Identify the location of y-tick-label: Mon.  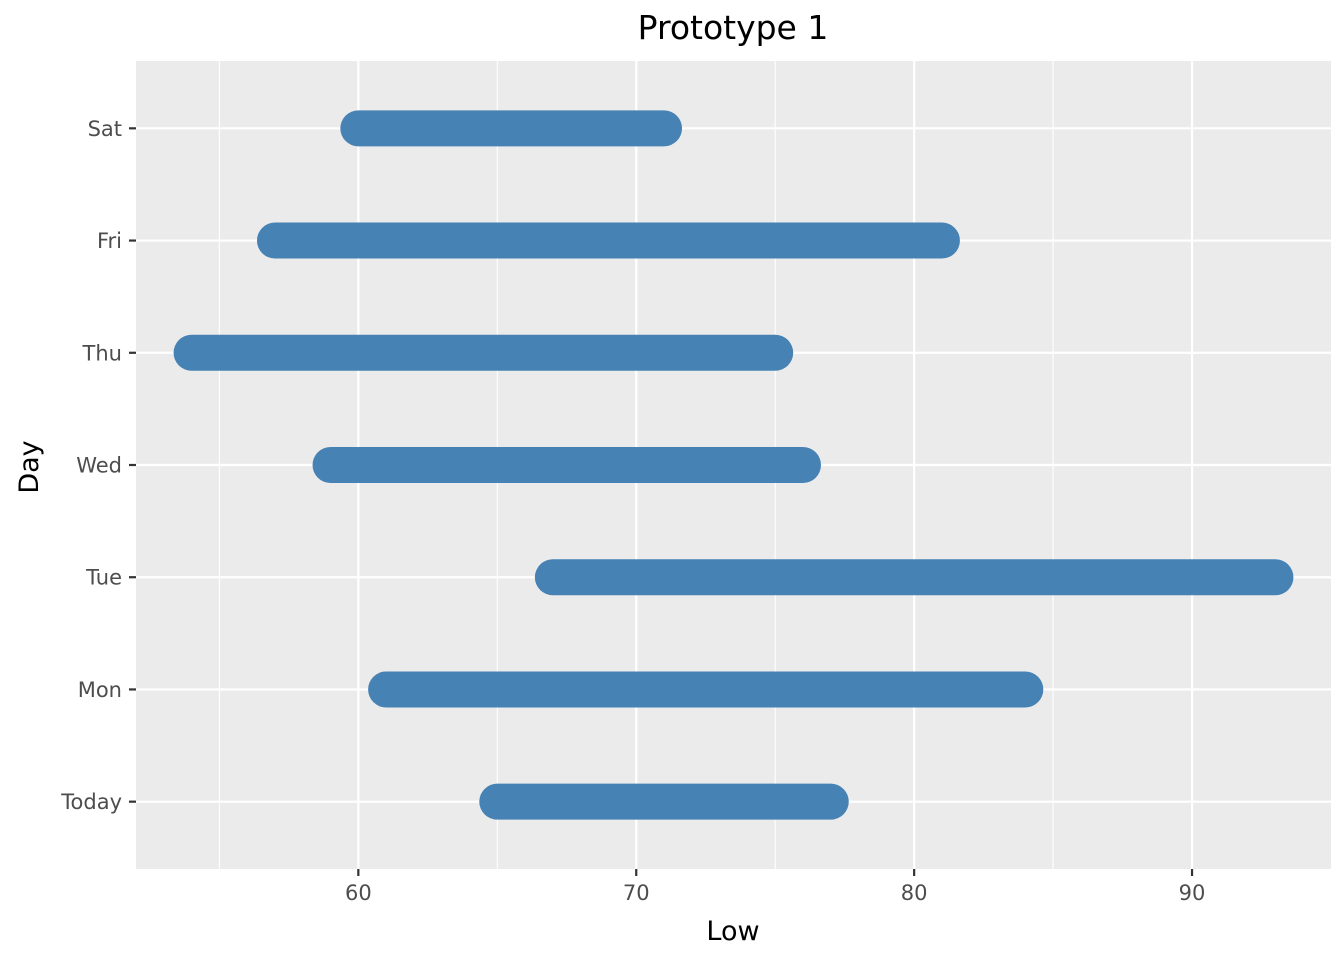
(100, 690).